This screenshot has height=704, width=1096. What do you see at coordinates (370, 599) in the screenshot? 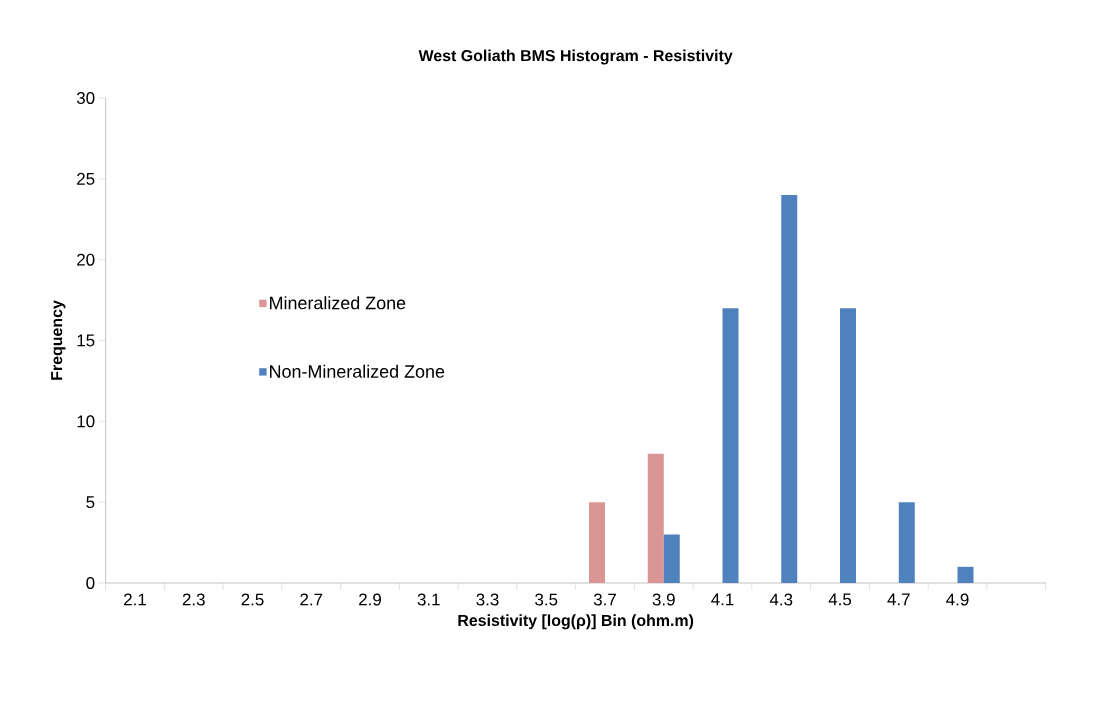
I see `x-tick-label: 2.9` at bounding box center [370, 599].